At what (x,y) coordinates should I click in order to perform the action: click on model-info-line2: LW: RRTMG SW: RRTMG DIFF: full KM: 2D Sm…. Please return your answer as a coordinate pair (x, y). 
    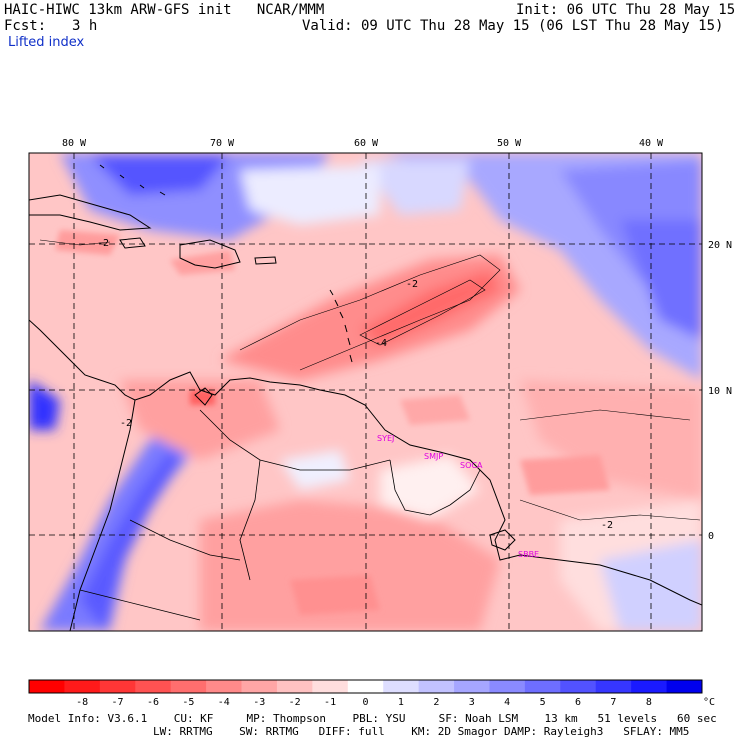
    Looking at the image, I should click on (421, 731).